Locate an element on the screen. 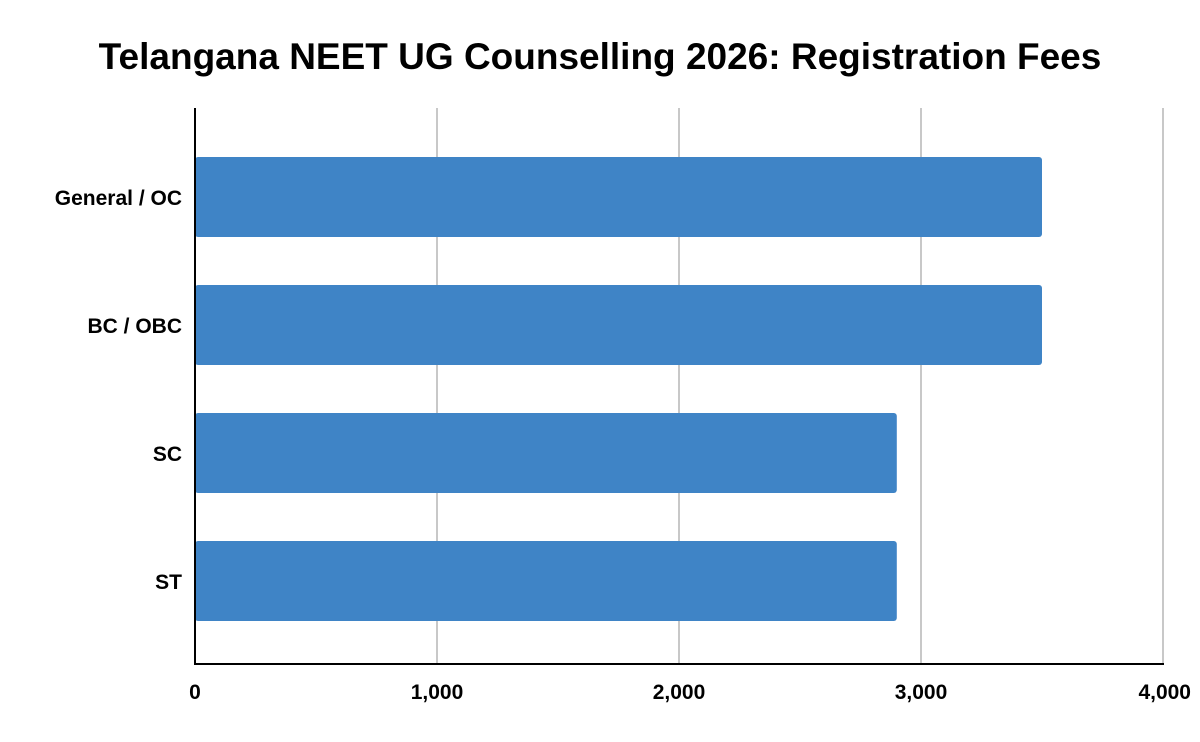  category-label-bc-obc: BC / OBC is located at coordinates (135, 326).